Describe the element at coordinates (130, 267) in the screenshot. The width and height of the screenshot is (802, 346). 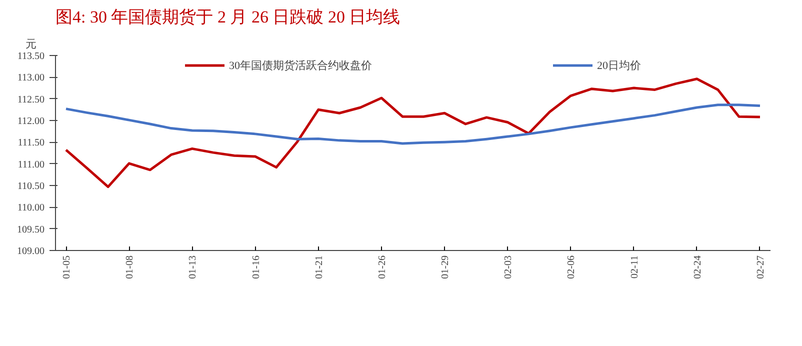
I see `x-tick-label: 01-08` at that location.